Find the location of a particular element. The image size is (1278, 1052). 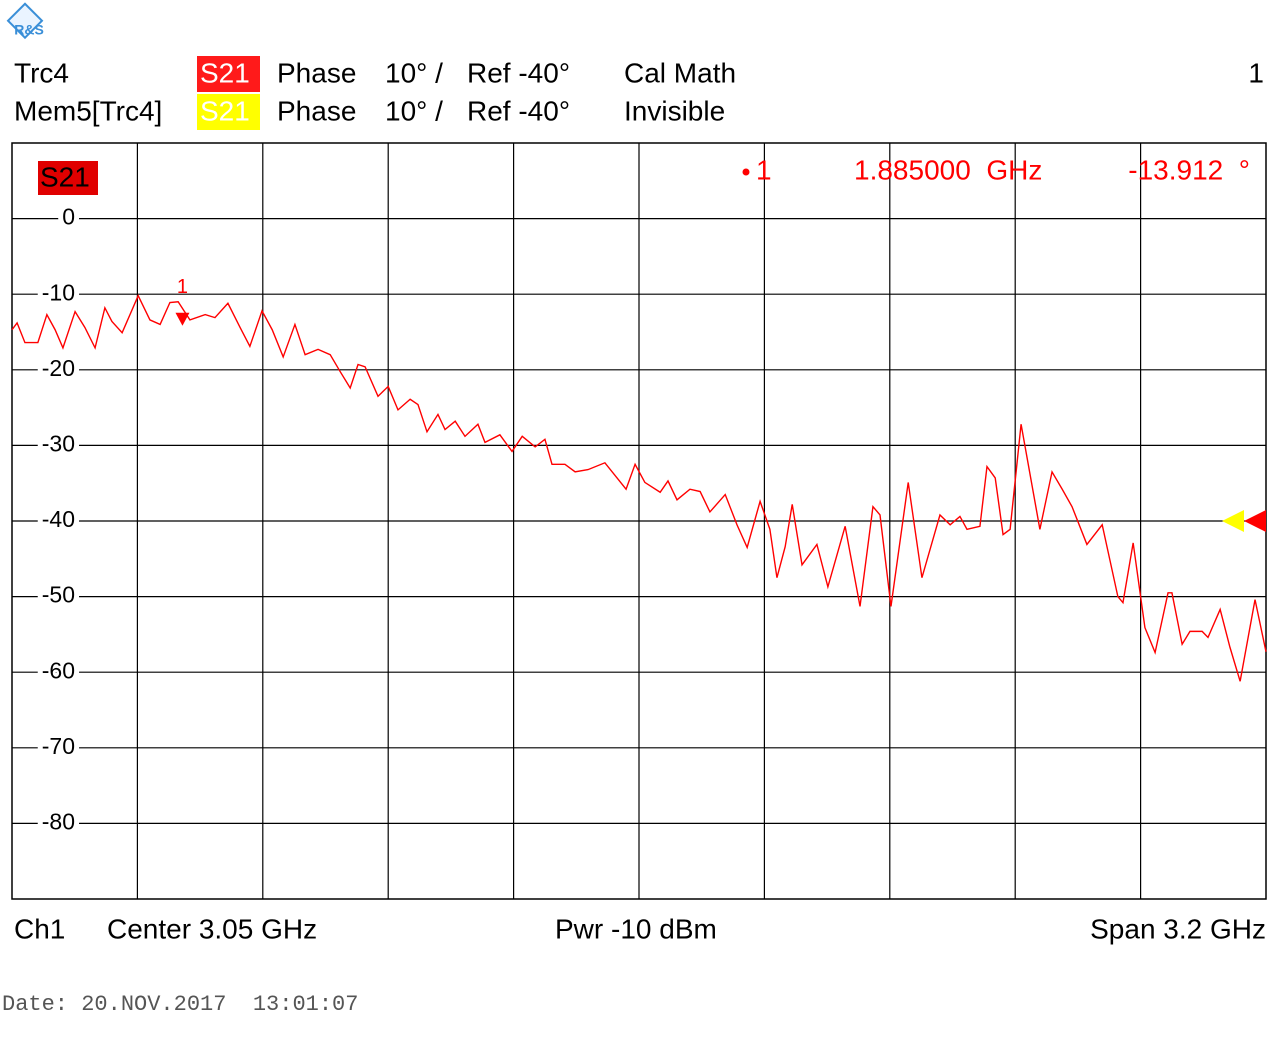

param-badge is located at coordinates (228, 74).